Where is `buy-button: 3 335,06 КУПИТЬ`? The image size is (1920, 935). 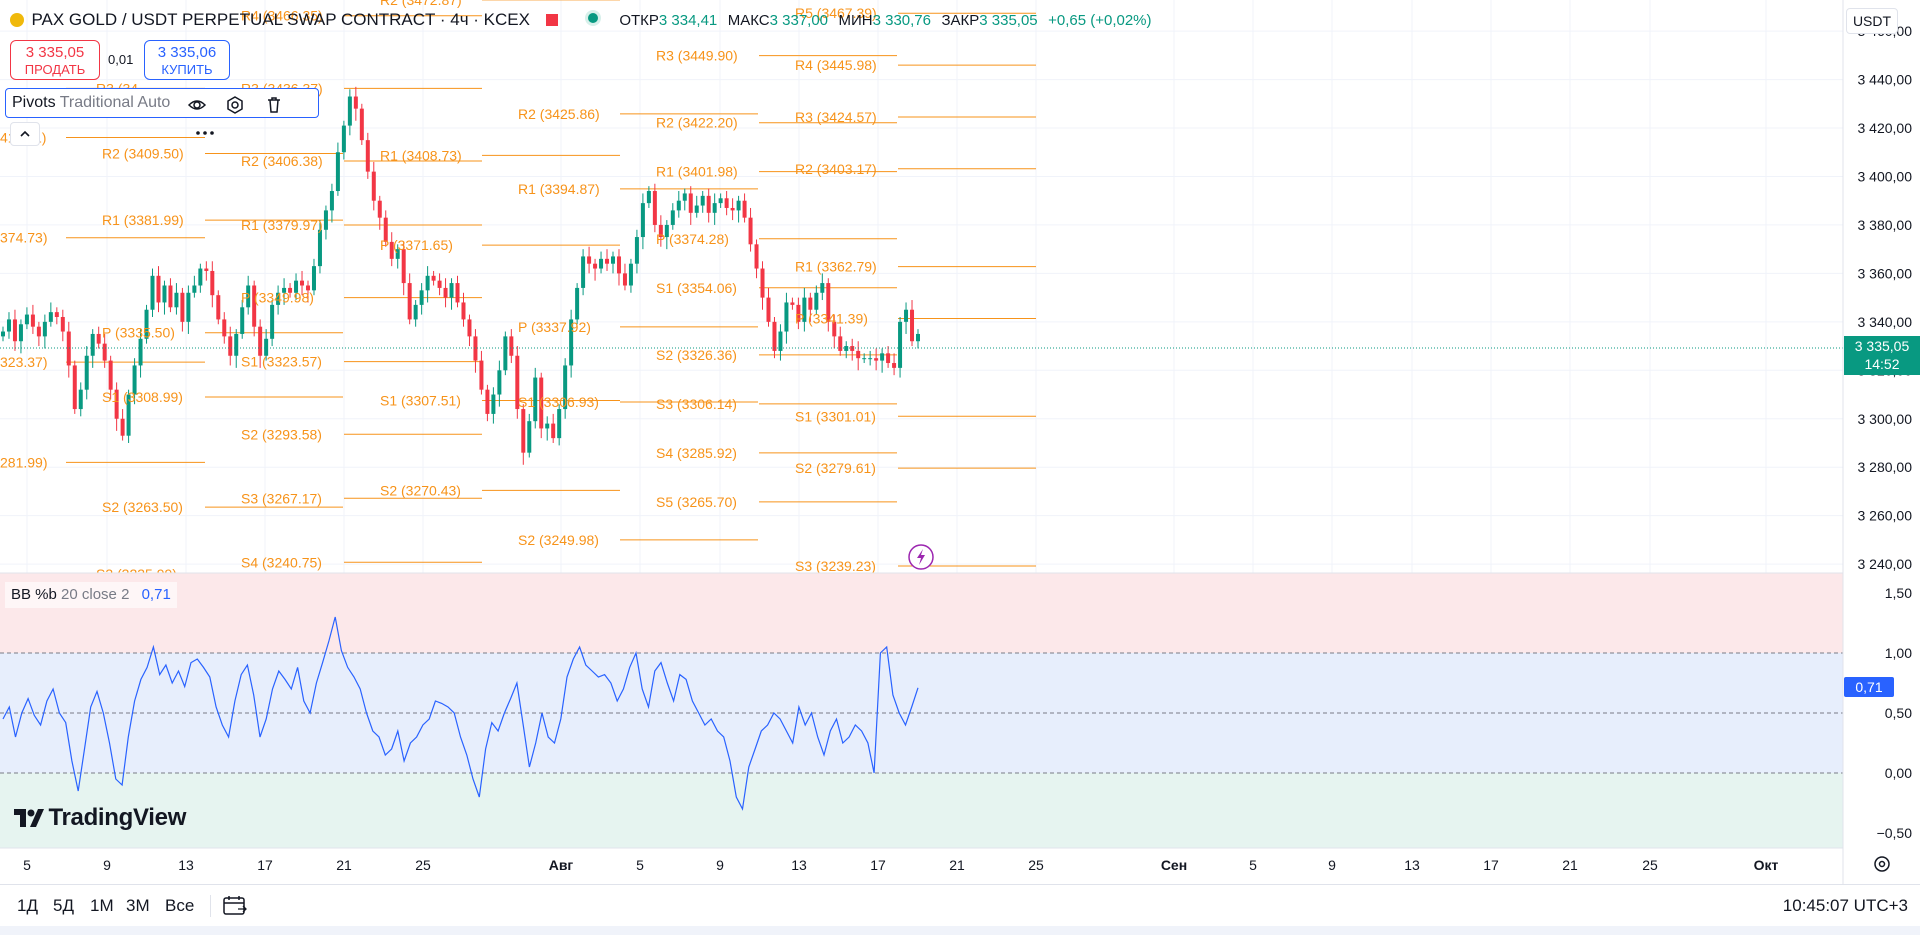 buy-button: 3 335,06 КУПИТЬ is located at coordinates (187, 60).